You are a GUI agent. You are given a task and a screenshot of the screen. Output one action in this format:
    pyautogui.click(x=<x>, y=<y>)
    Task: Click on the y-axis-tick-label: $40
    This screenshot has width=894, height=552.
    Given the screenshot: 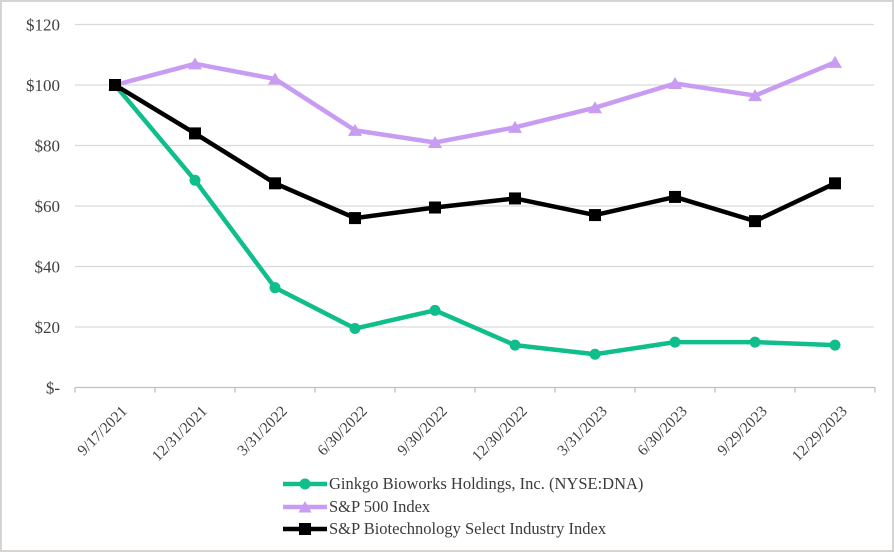 What is the action you would take?
    pyautogui.click(x=48, y=267)
    